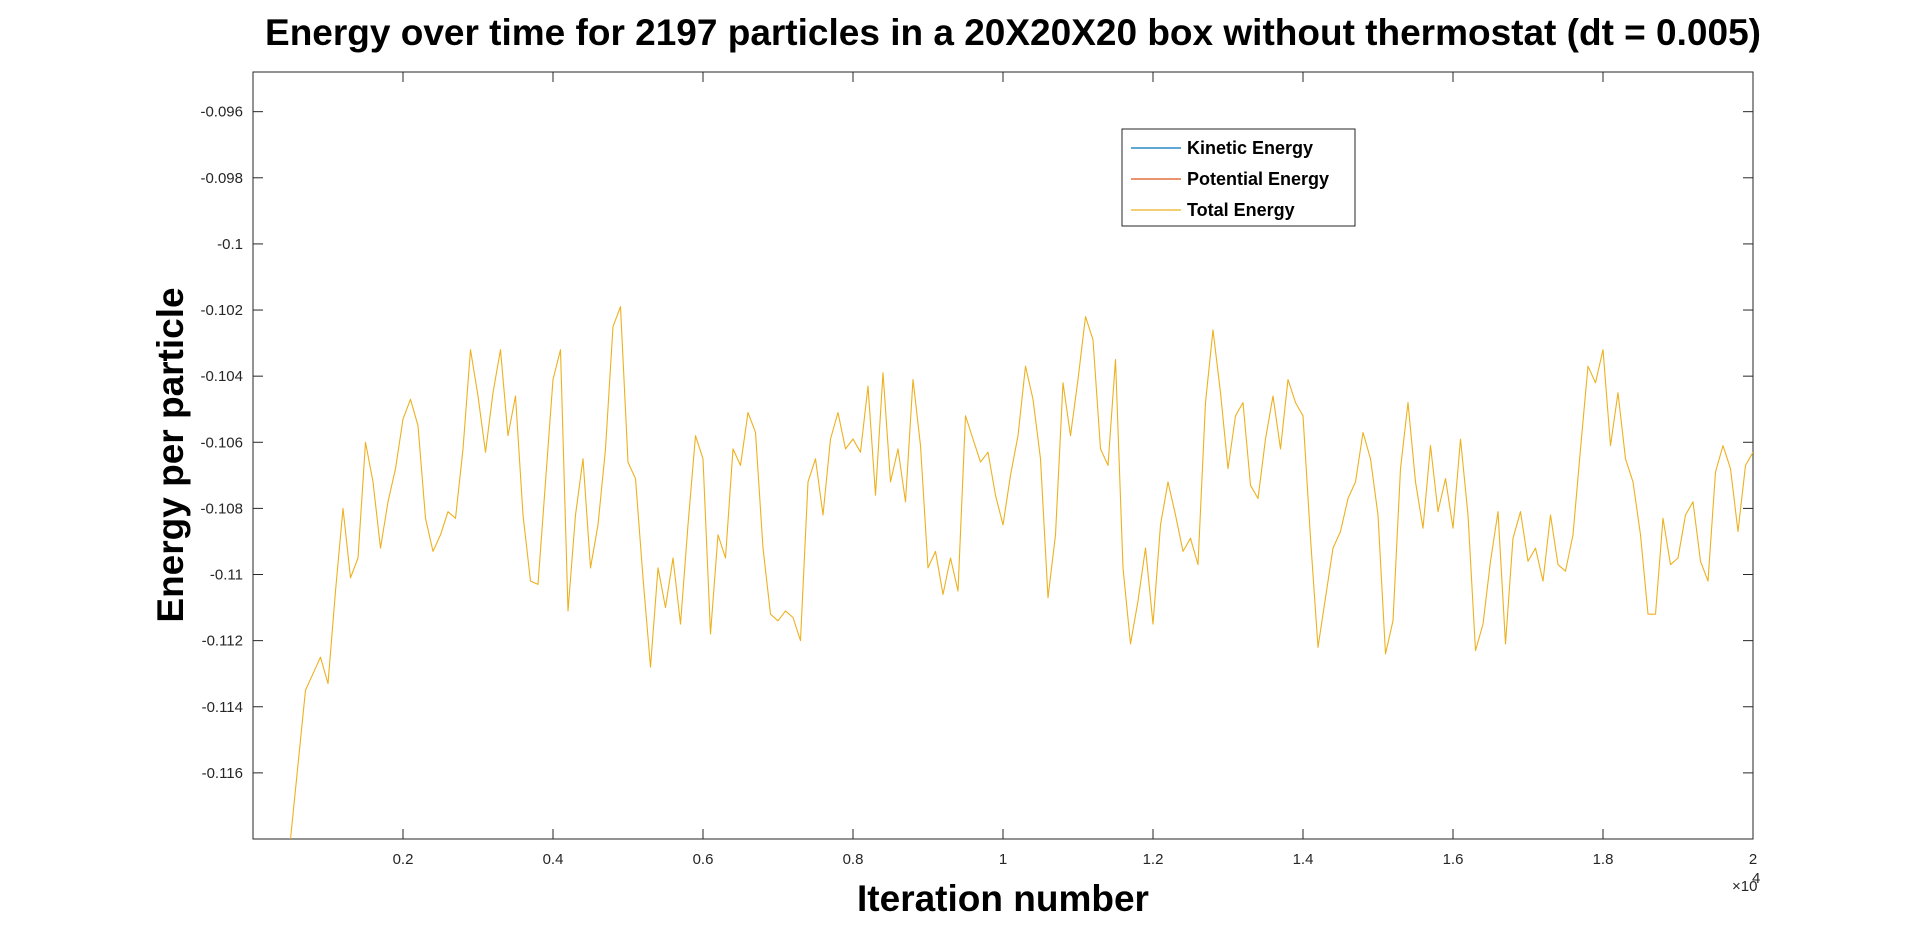 This screenshot has width=1920, height=936. Describe the element at coordinates (1241, 210) in the screenshot. I see `legend-label-total-energy: Total Energy` at that location.